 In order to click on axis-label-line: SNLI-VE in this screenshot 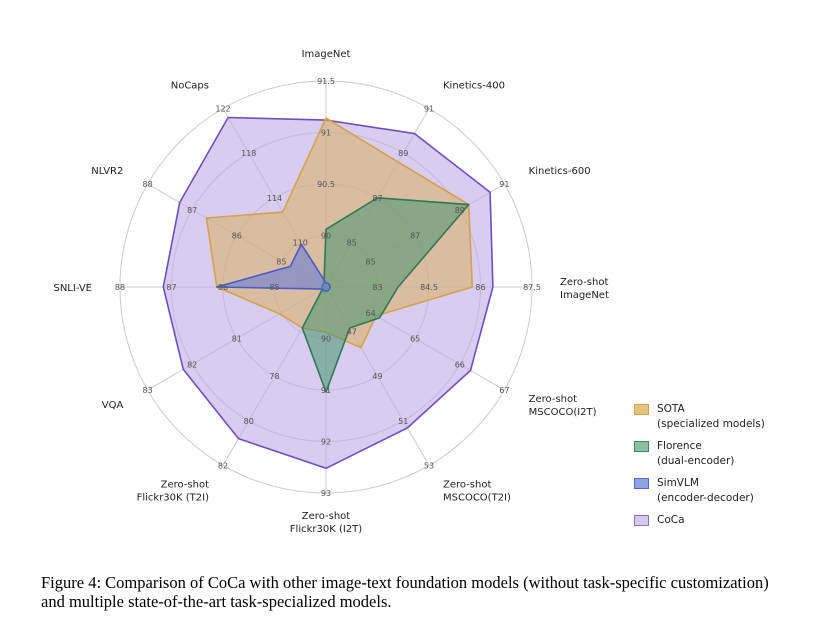, I will do `click(72, 288)`.